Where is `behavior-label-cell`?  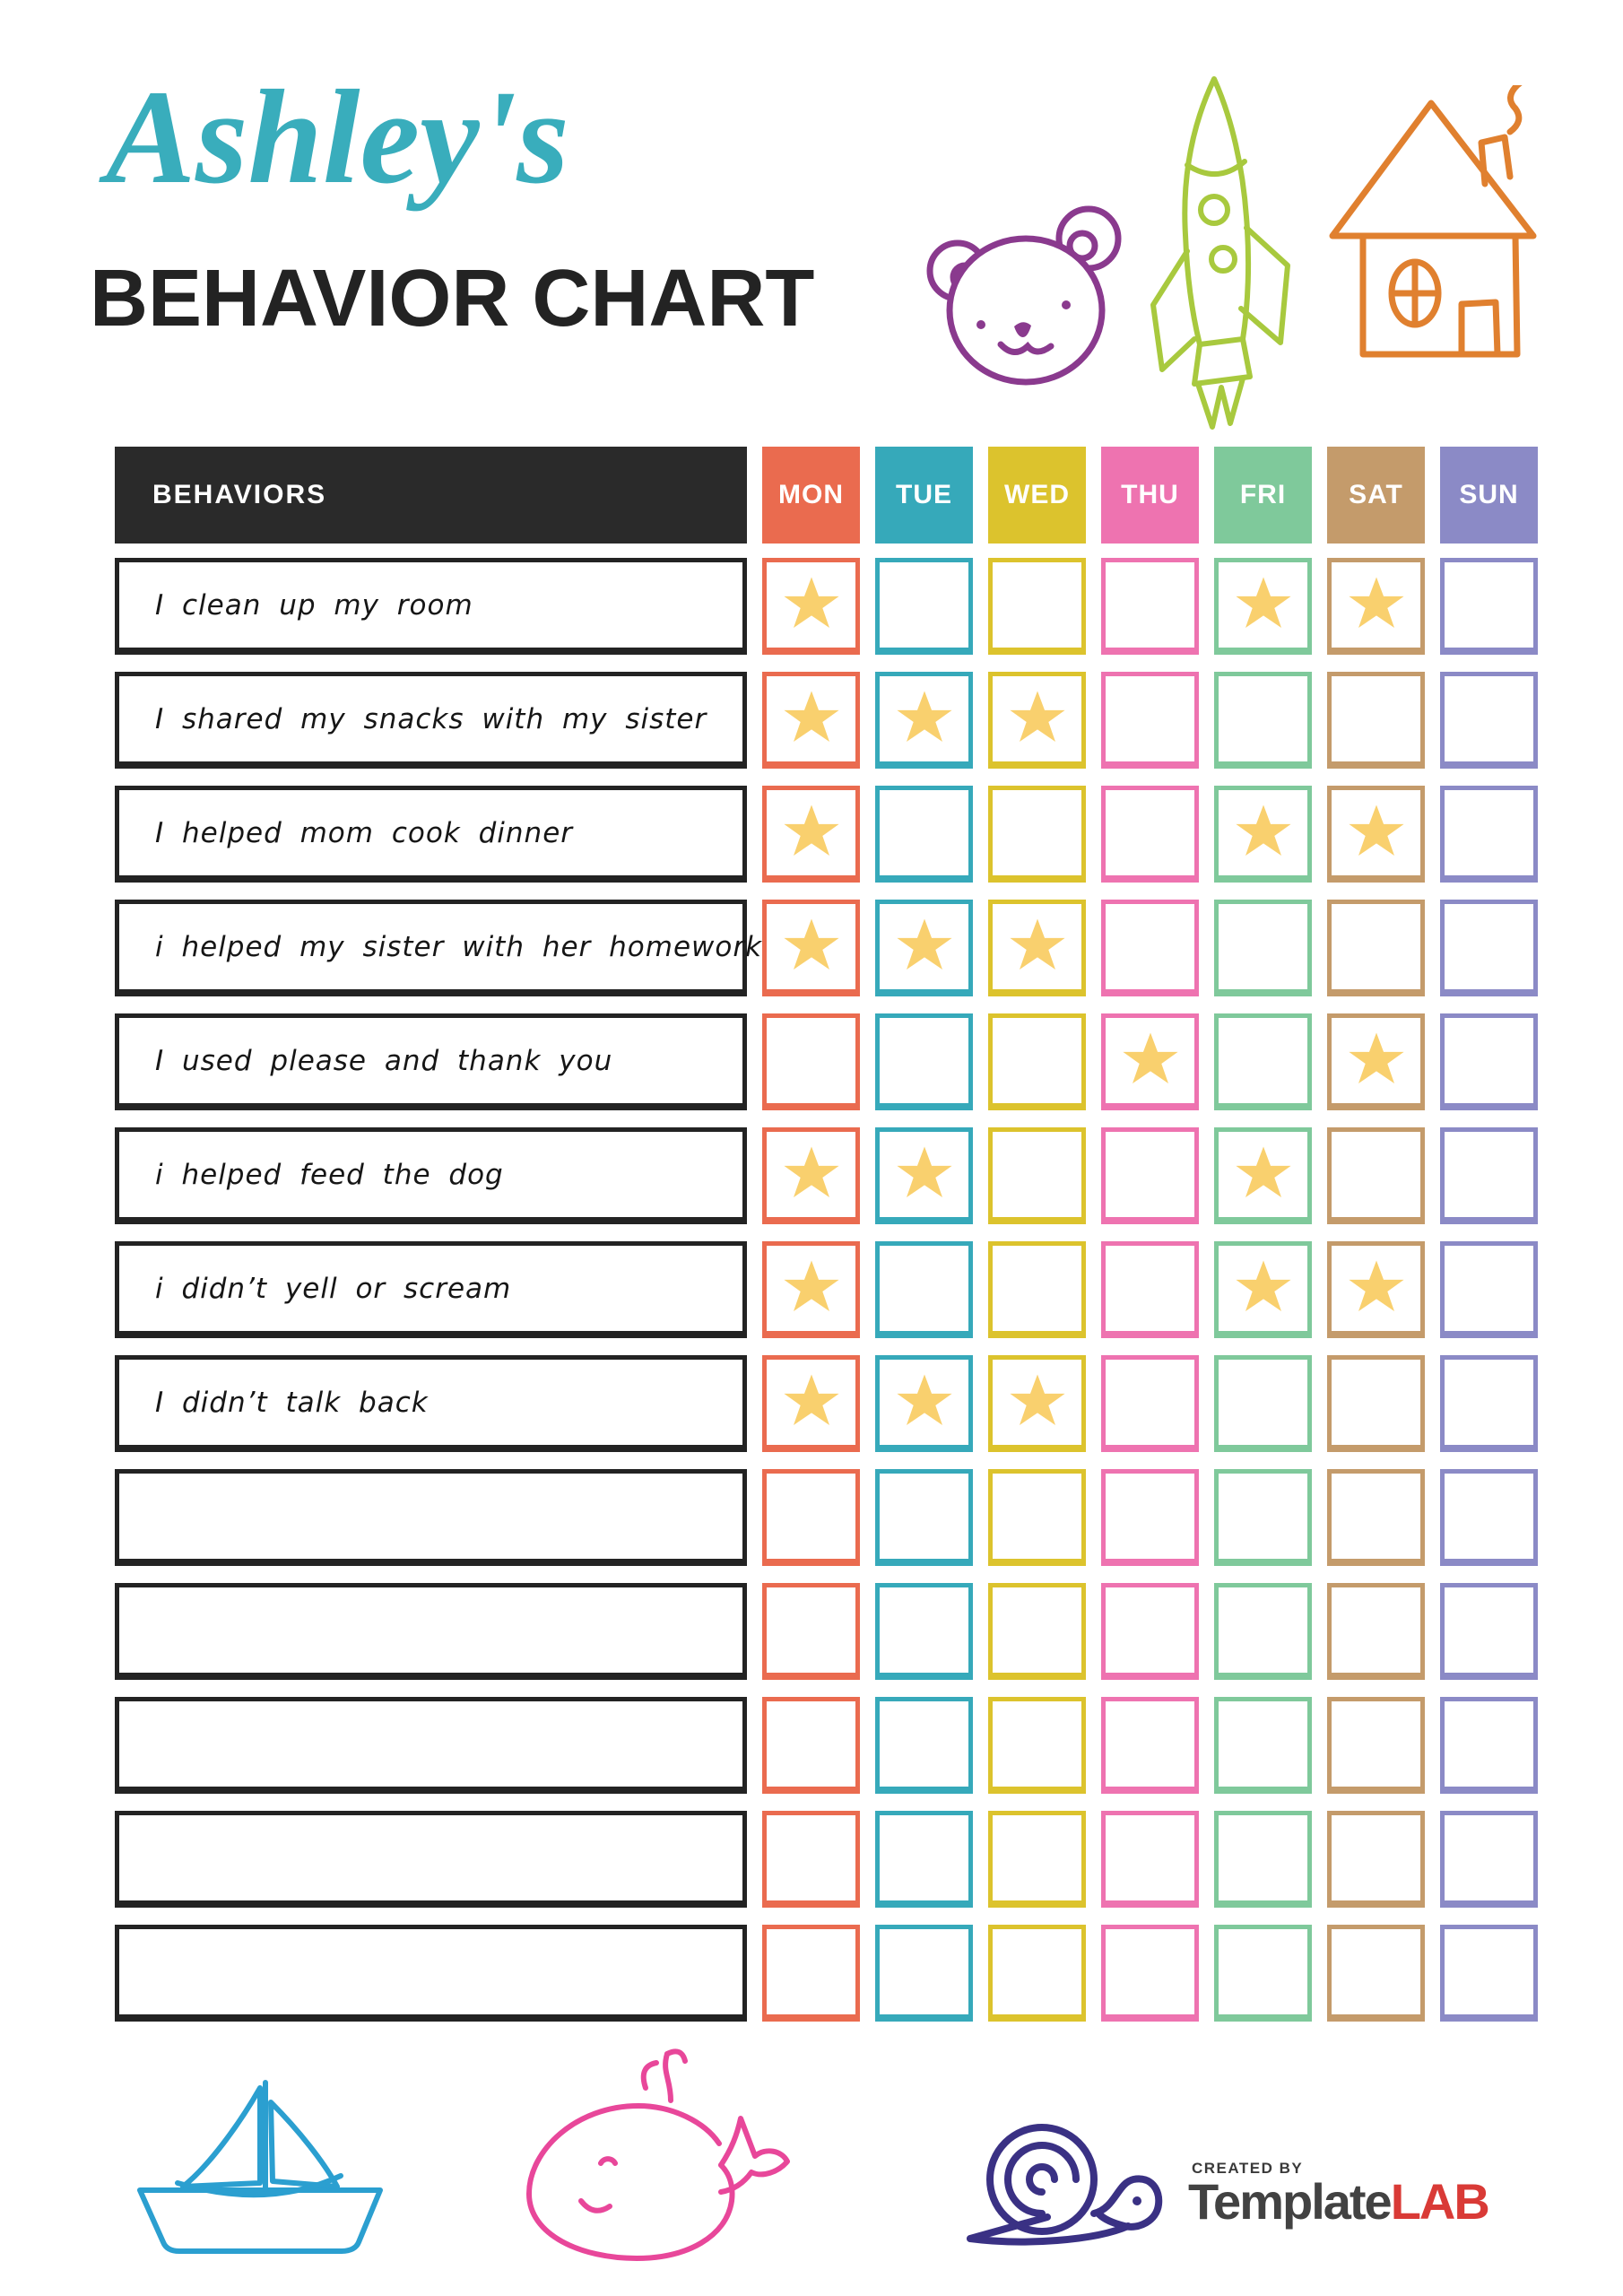
behavior-label-cell is located at coordinates (431, 1517).